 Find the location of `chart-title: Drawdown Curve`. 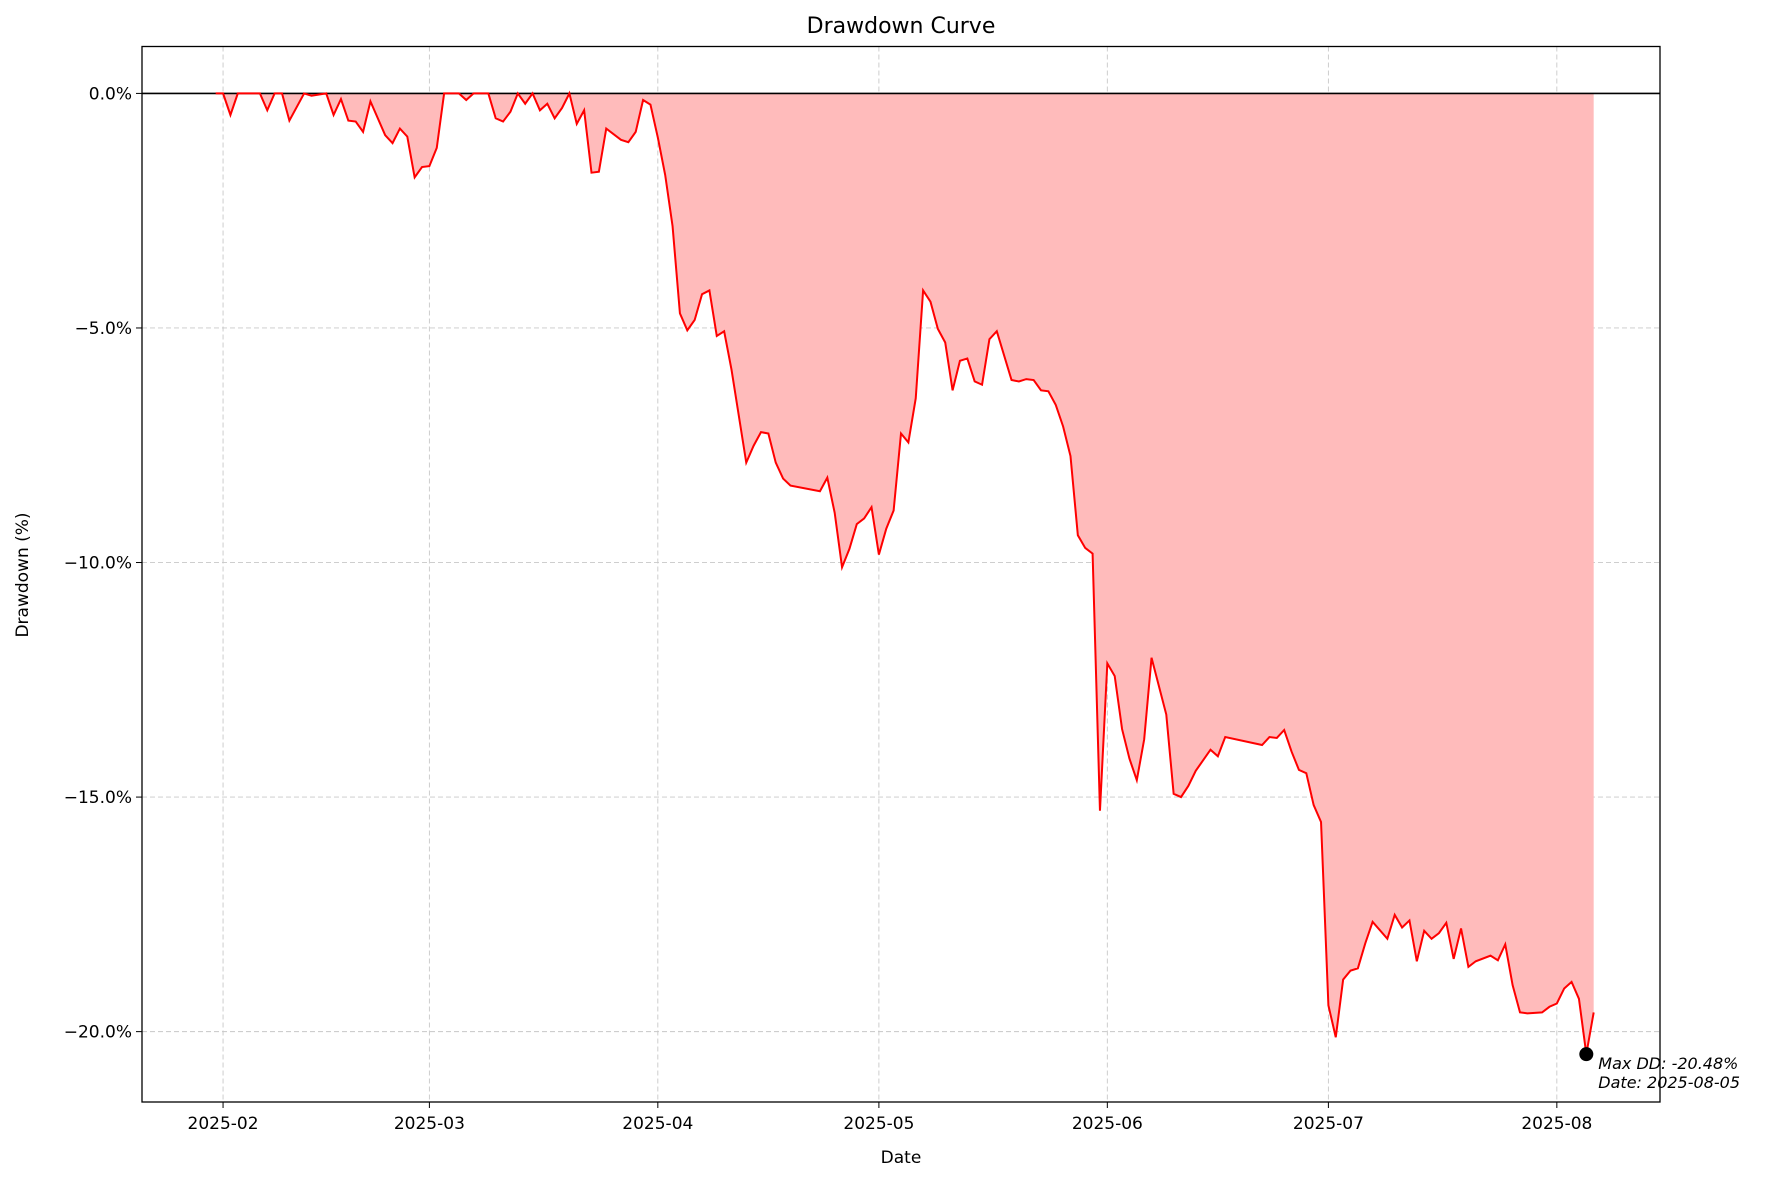

chart-title: Drawdown Curve is located at coordinates (901, 26).